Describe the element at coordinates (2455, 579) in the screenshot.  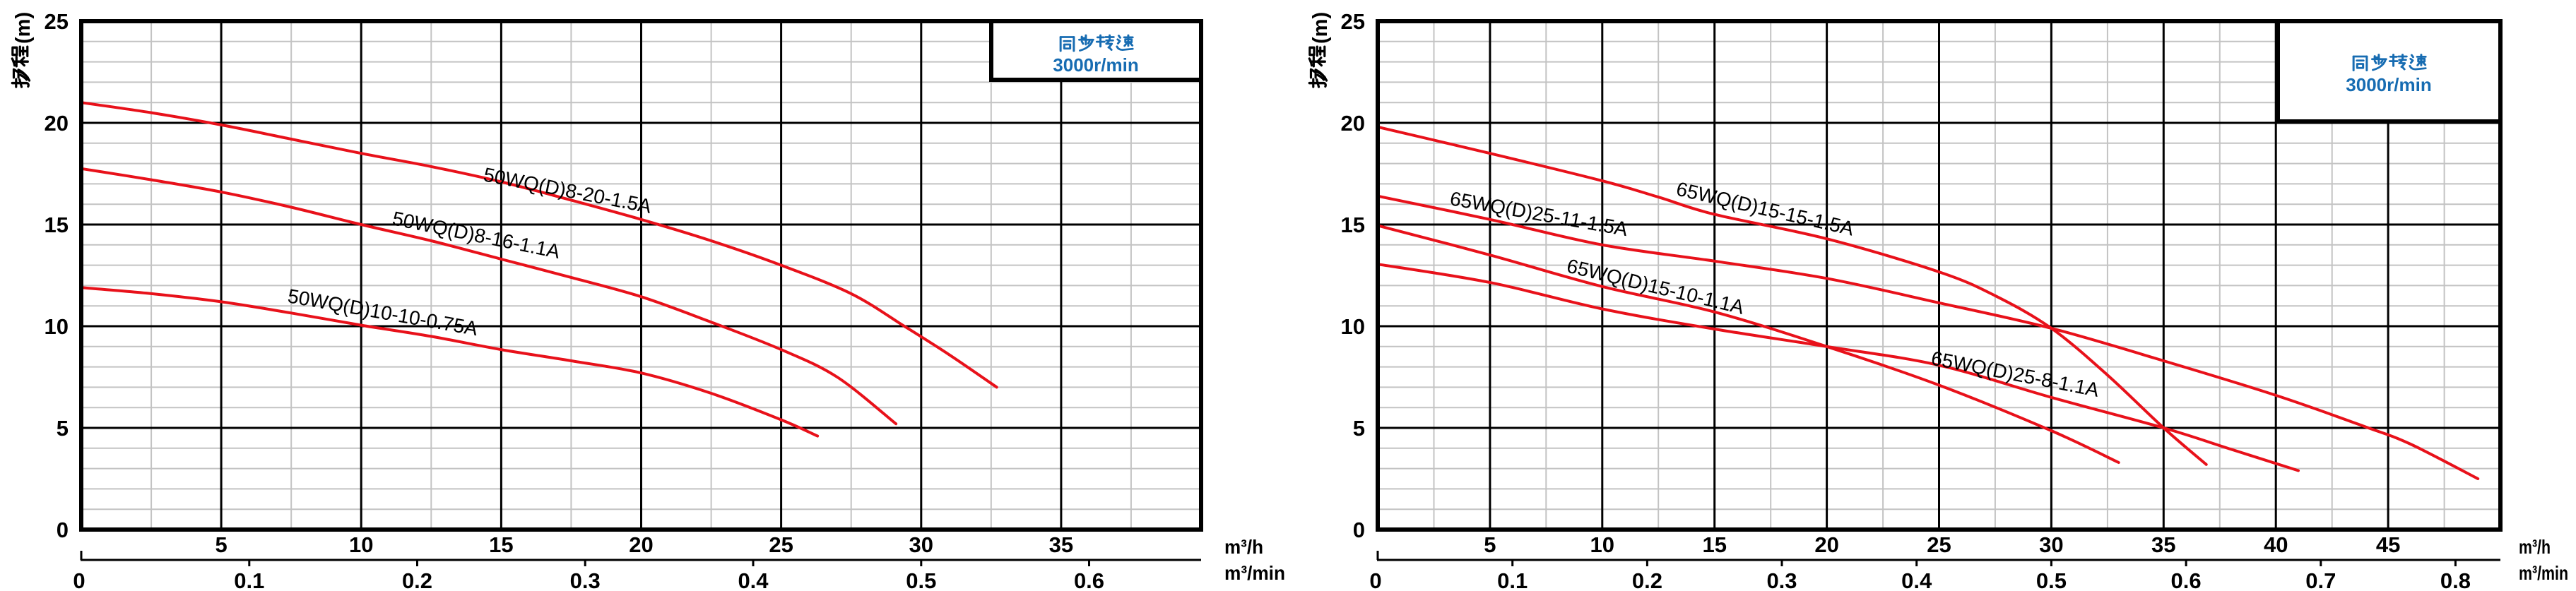
I see `svg-text: 0.8` at that location.